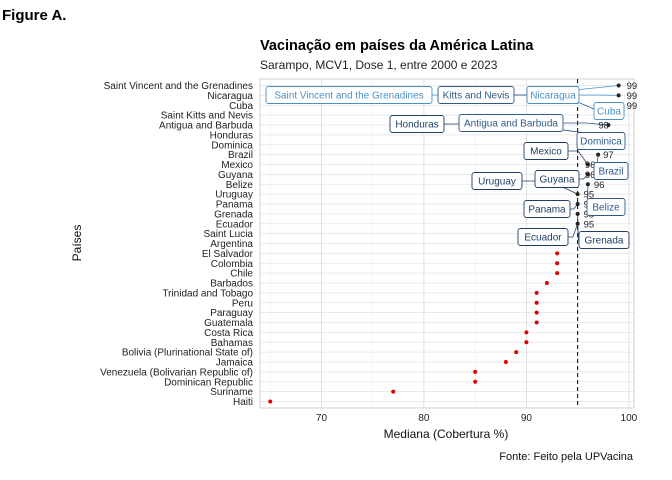 This screenshot has width=672, height=480. Describe the element at coordinates (241, 106) in the screenshot. I see `y-tick-label: Cuba` at that location.